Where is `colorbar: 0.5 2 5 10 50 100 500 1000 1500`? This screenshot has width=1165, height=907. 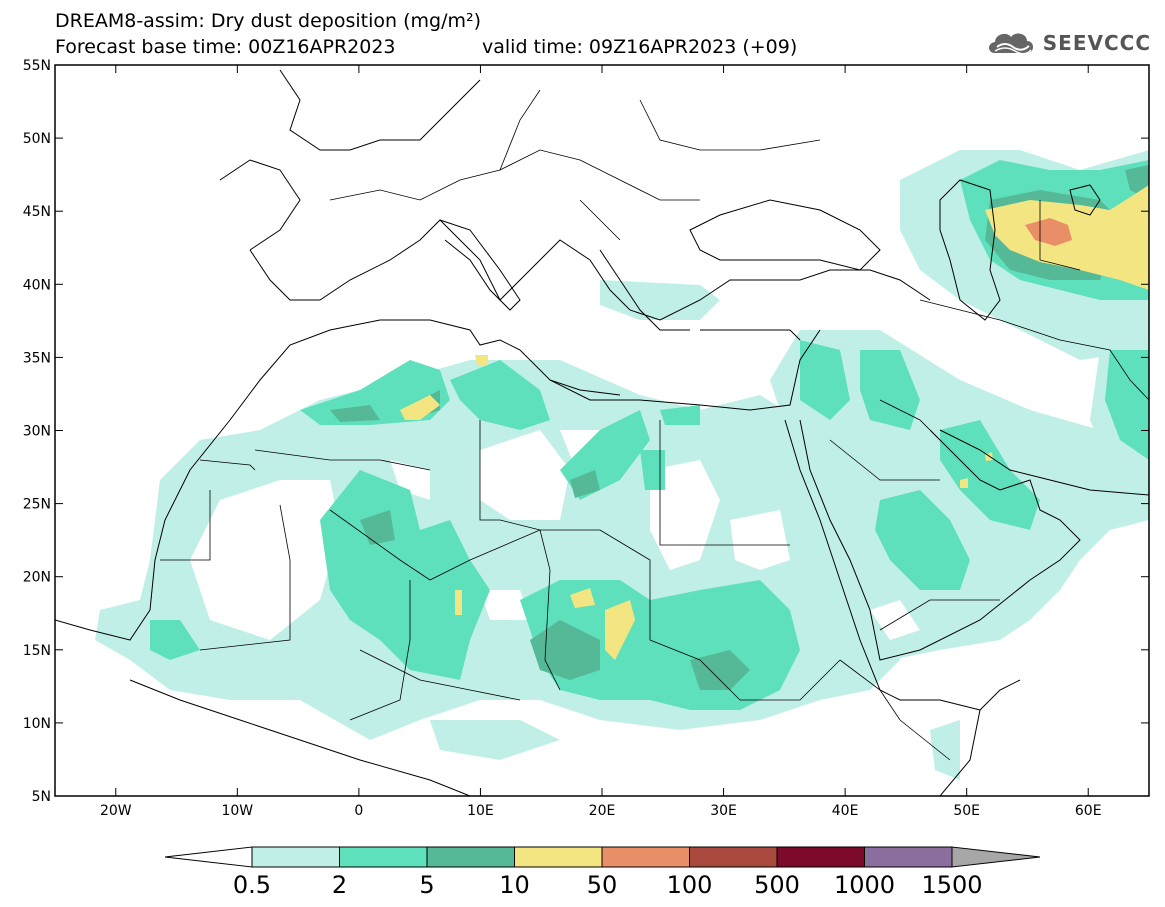
colorbar: 0.5 2 5 10 50 100 500 1000 1500 is located at coordinates (602, 872).